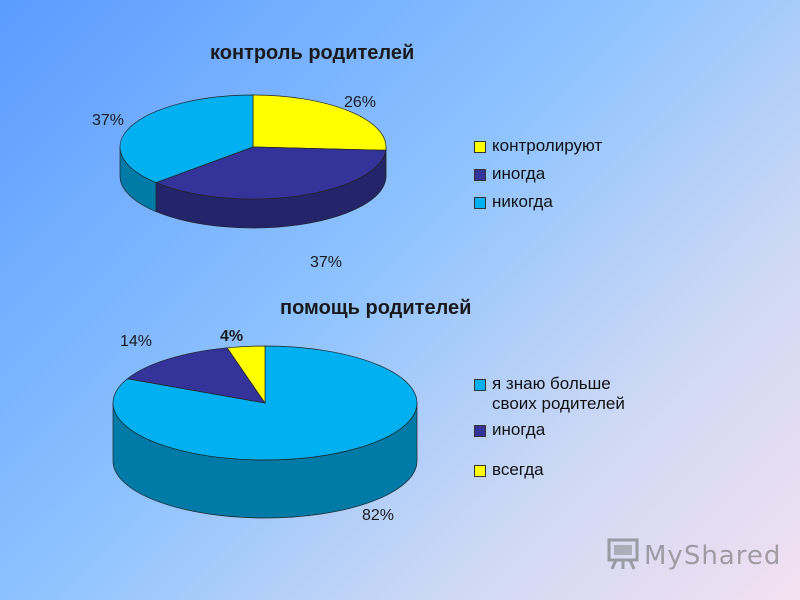 This screenshot has height=600, width=800. What do you see at coordinates (232, 336) in the screenshot?
I see `chart2-label-always: 4%` at bounding box center [232, 336].